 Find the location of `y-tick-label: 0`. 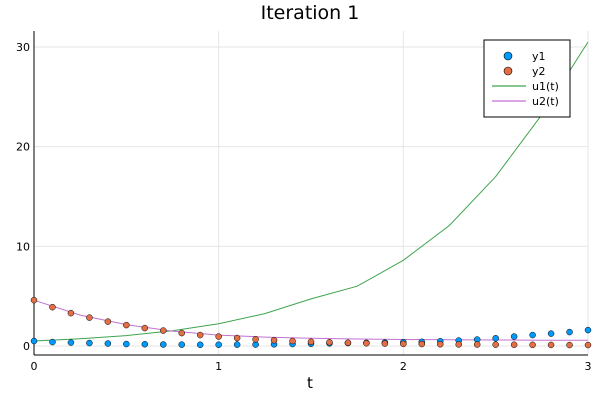

y-tick-label: 0 is located at coordinates (26, 346).